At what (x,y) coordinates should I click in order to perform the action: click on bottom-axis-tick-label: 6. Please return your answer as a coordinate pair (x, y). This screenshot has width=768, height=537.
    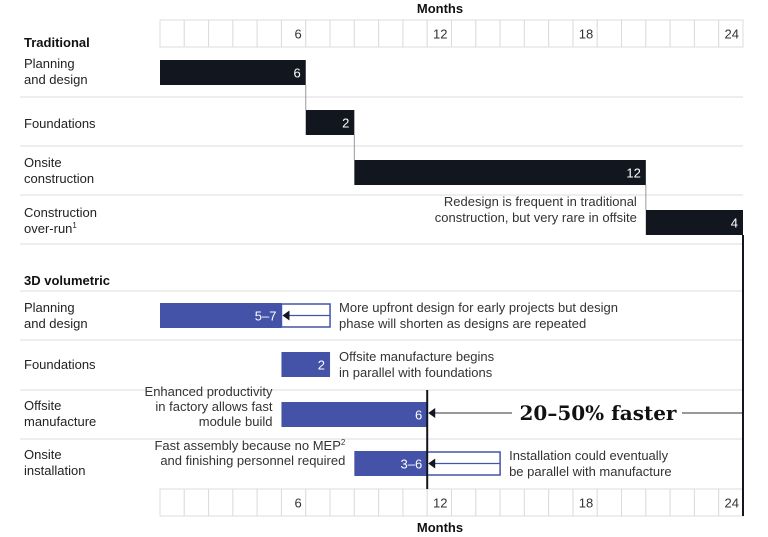
    Looking at the image, I should click on (298, 503).